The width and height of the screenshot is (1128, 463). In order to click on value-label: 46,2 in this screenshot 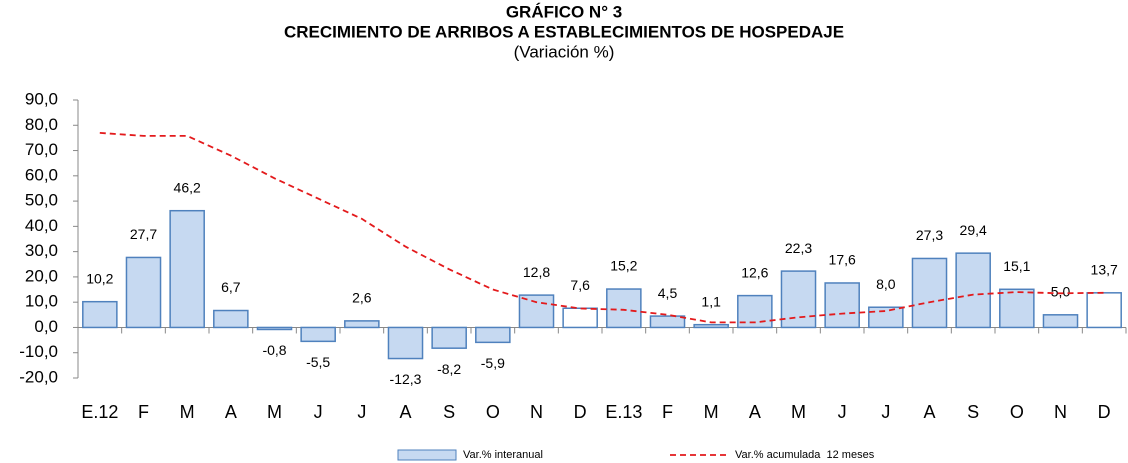, I will do `click(187, 187)`.